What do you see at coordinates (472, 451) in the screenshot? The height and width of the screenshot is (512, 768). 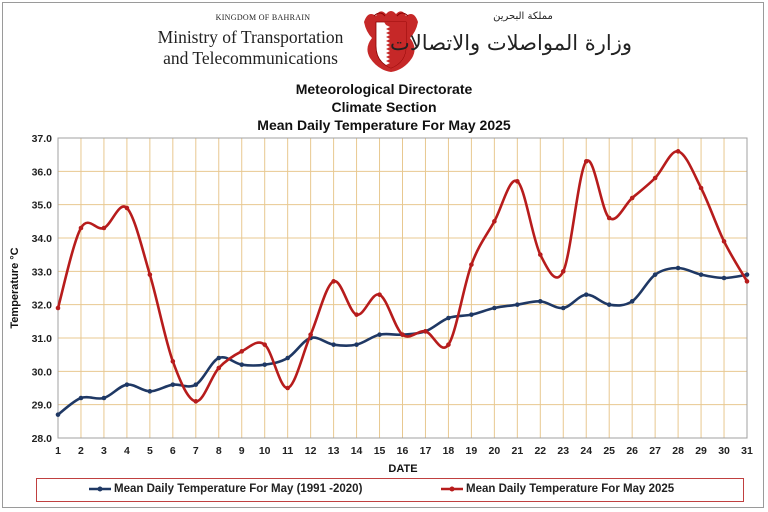 I see `x-tick-label: 19` at bounding box center [472, 451].